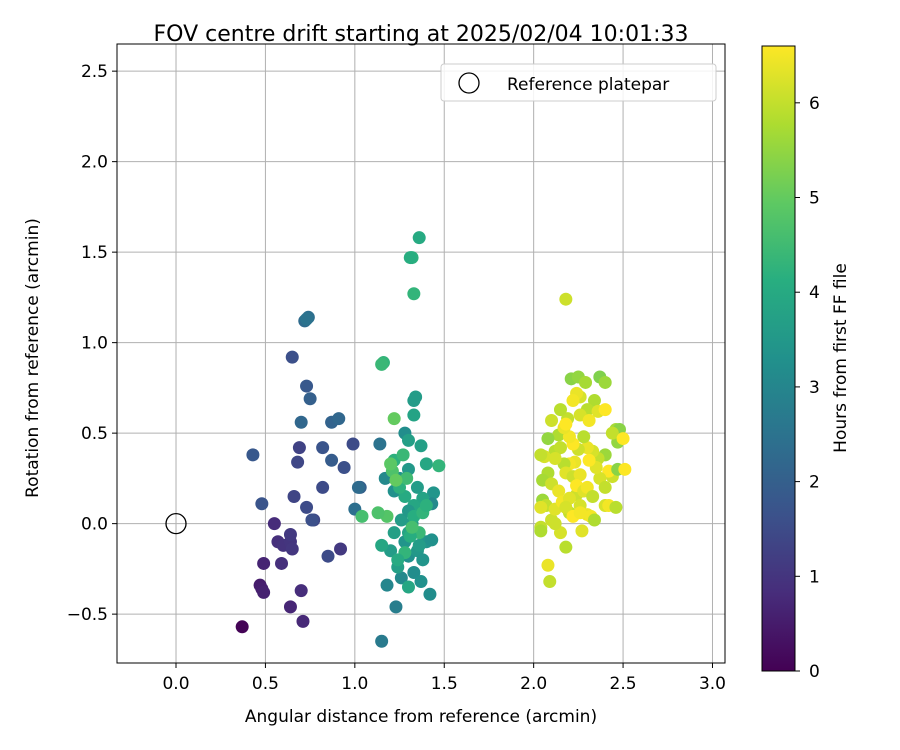 The image size is (900, 750). What do you see at coordinates (814, 199) in the screenshot?
I see `colorbar-tick-label: 5` at bounding box center [814, 199].